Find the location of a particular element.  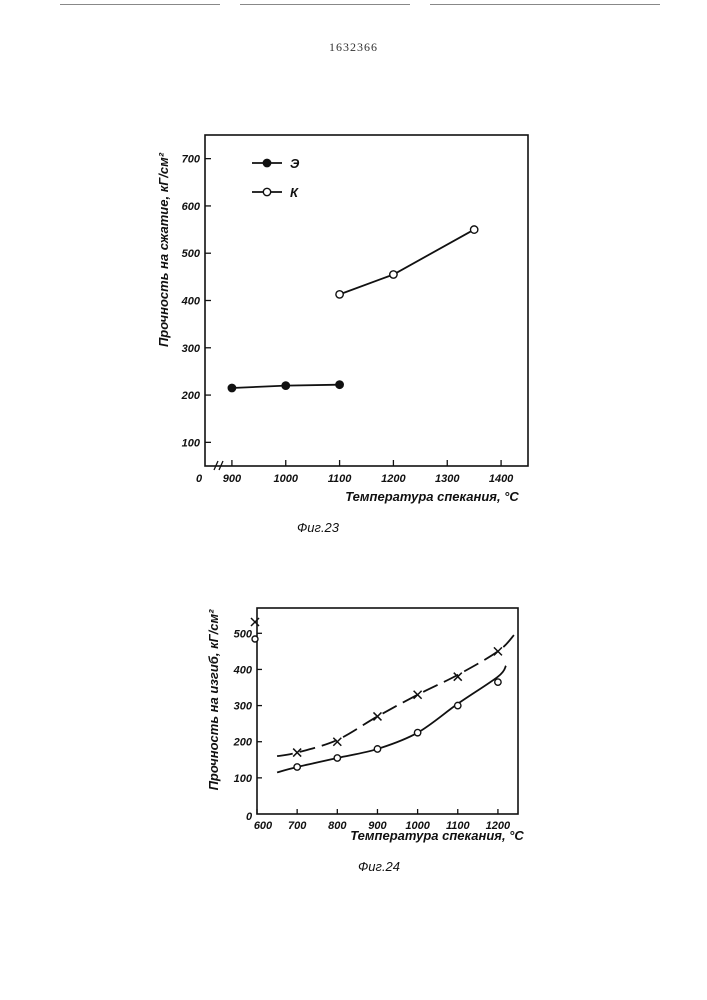

x-tick-label: 700 is located at coordinates (297, 826).